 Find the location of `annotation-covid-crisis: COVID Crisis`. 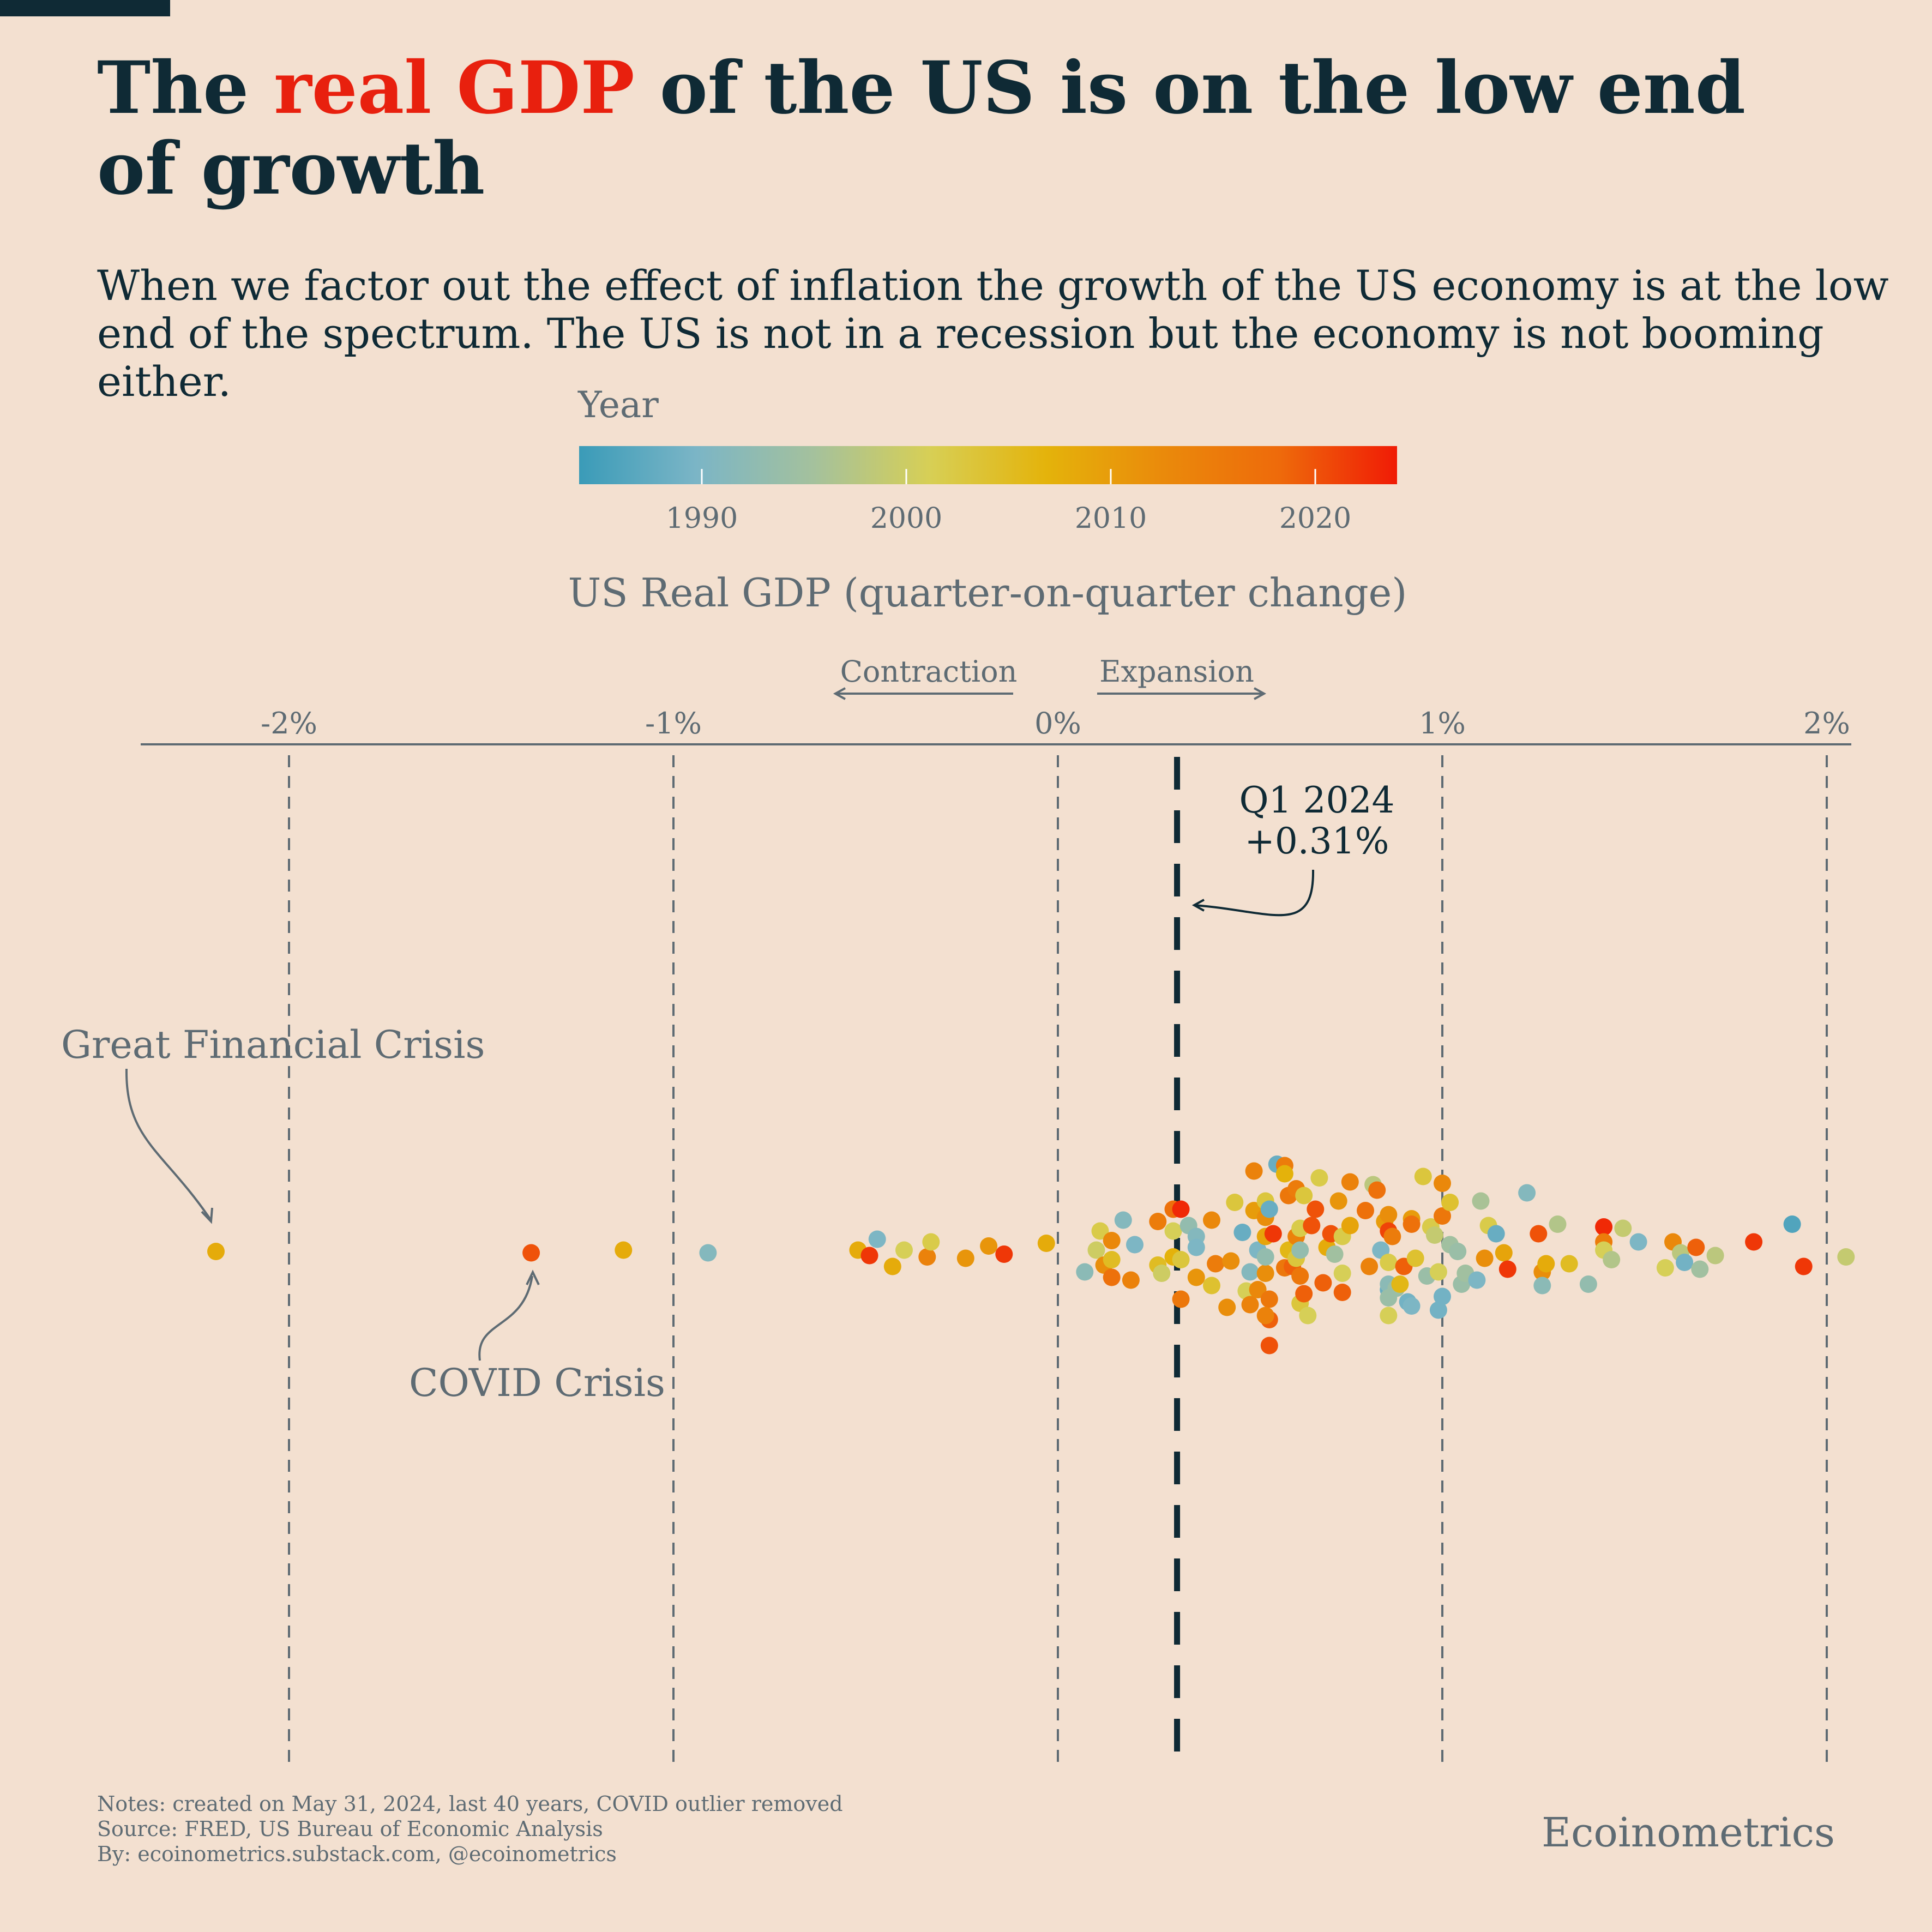

annotation-covid-crisis: COVID Crisis is located at coordinates (537, 1383).